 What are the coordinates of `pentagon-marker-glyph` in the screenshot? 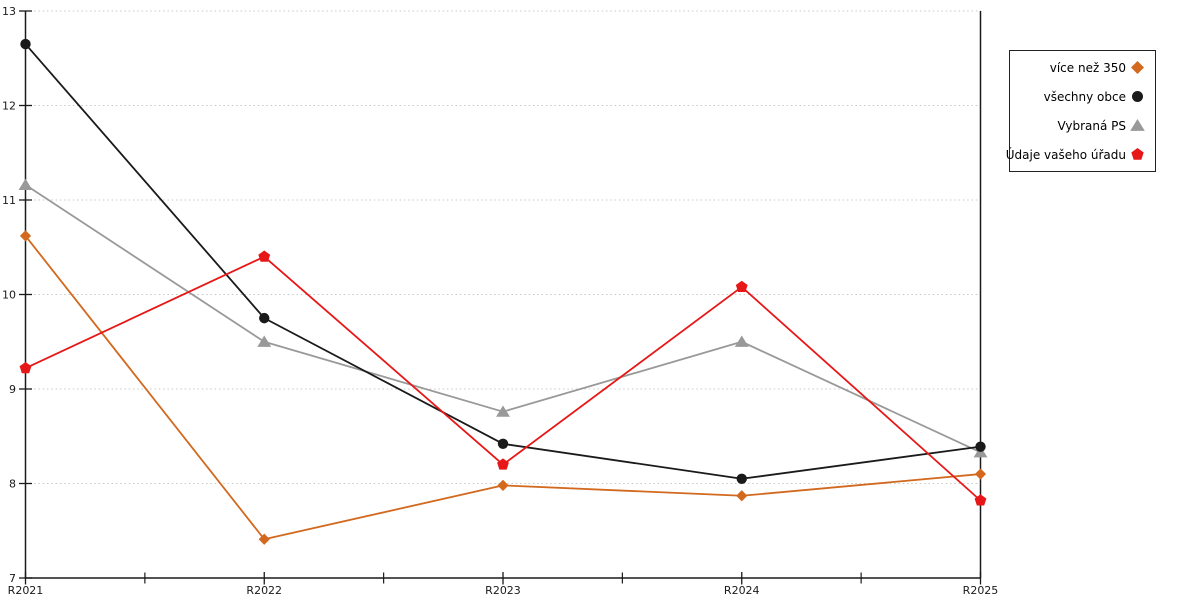 It's located at (1137, 154).